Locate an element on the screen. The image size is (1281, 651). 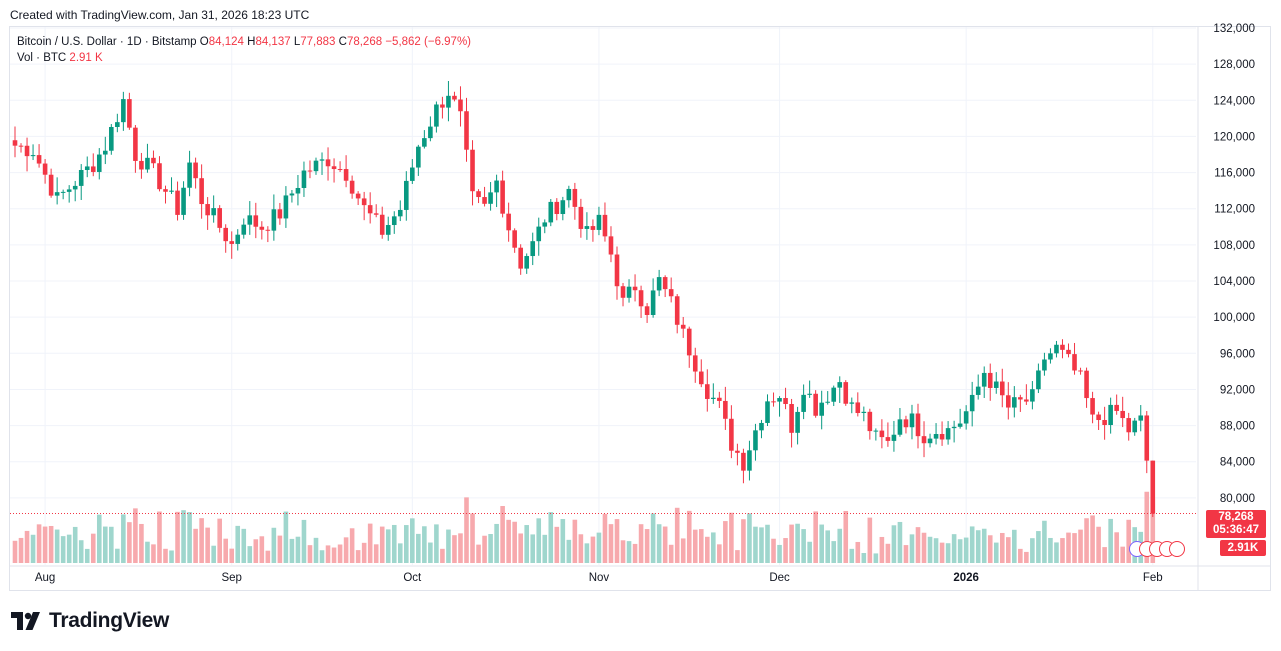
x-tick-label: Oct is located at coordinates (412, 578).